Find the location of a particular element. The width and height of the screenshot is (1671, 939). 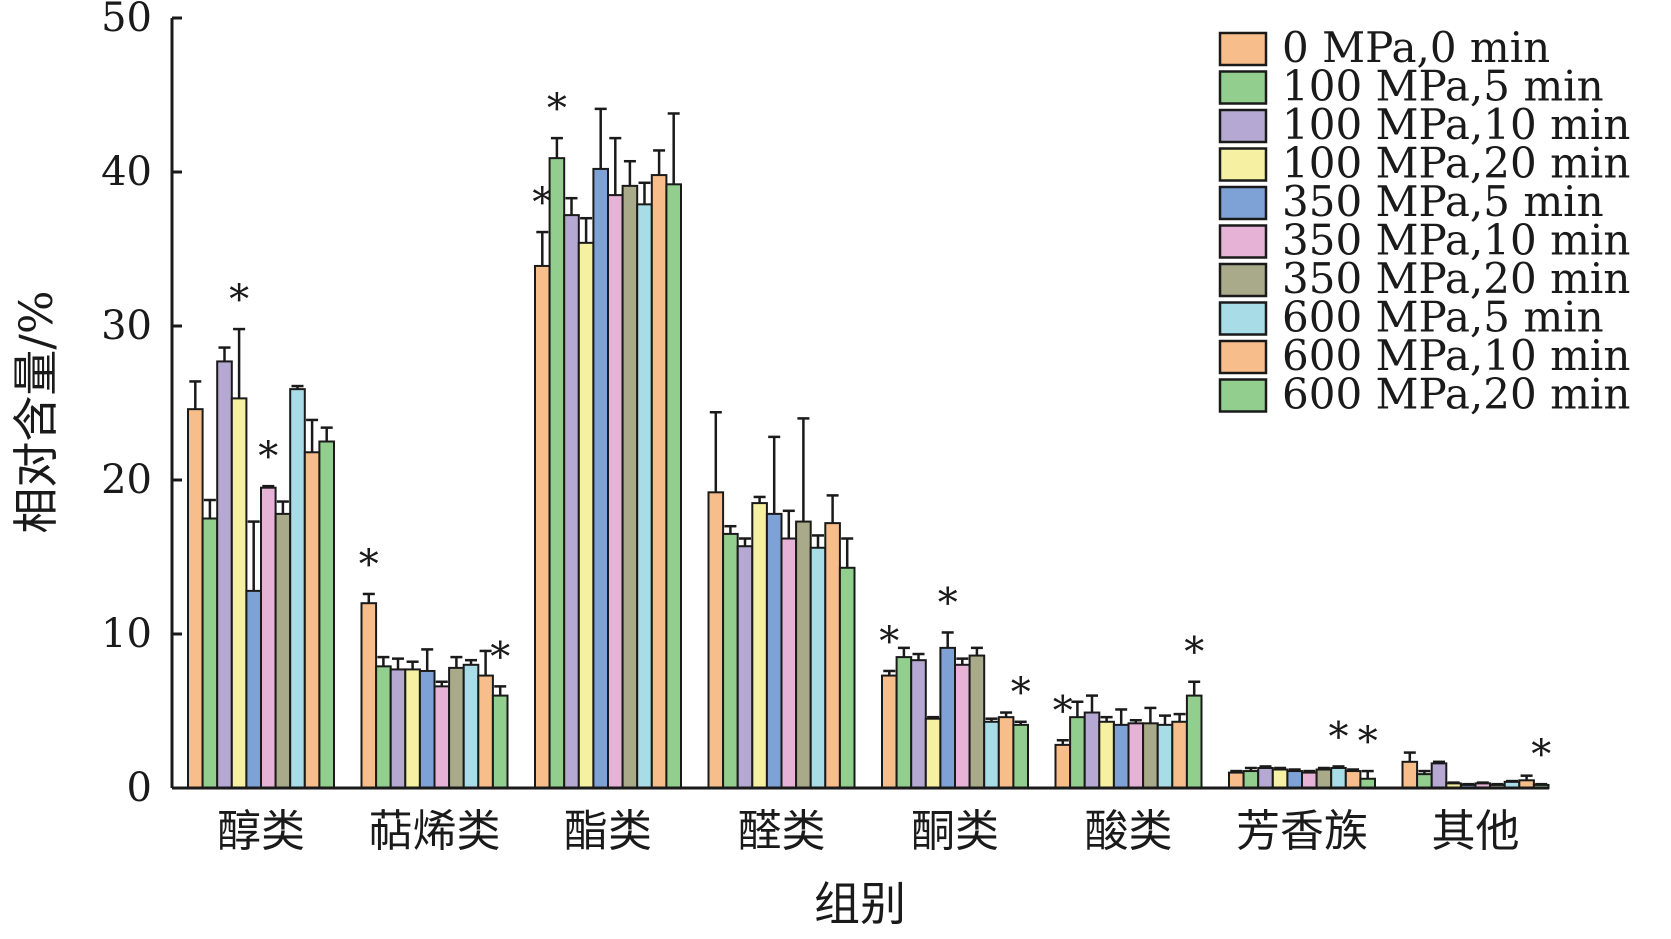

legend-label: 100 MPa,5 min is located at coordinates (1443, 86).